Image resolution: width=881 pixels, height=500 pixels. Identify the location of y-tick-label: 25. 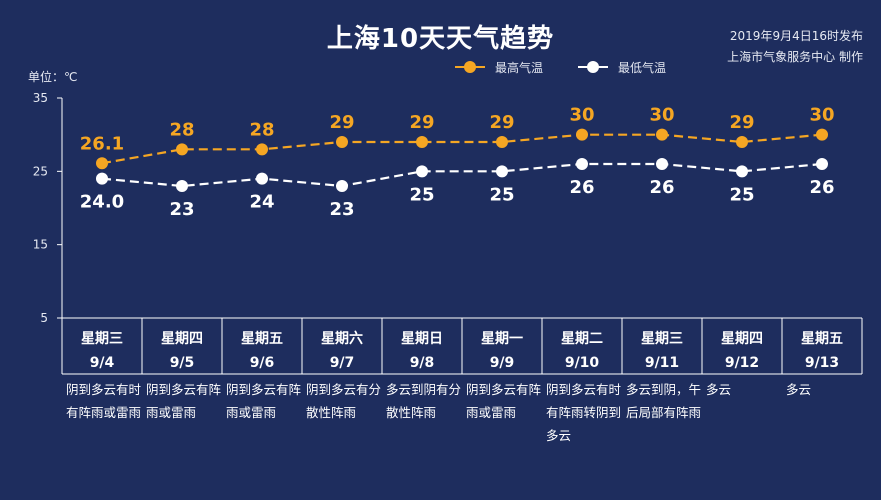
(40, 171).